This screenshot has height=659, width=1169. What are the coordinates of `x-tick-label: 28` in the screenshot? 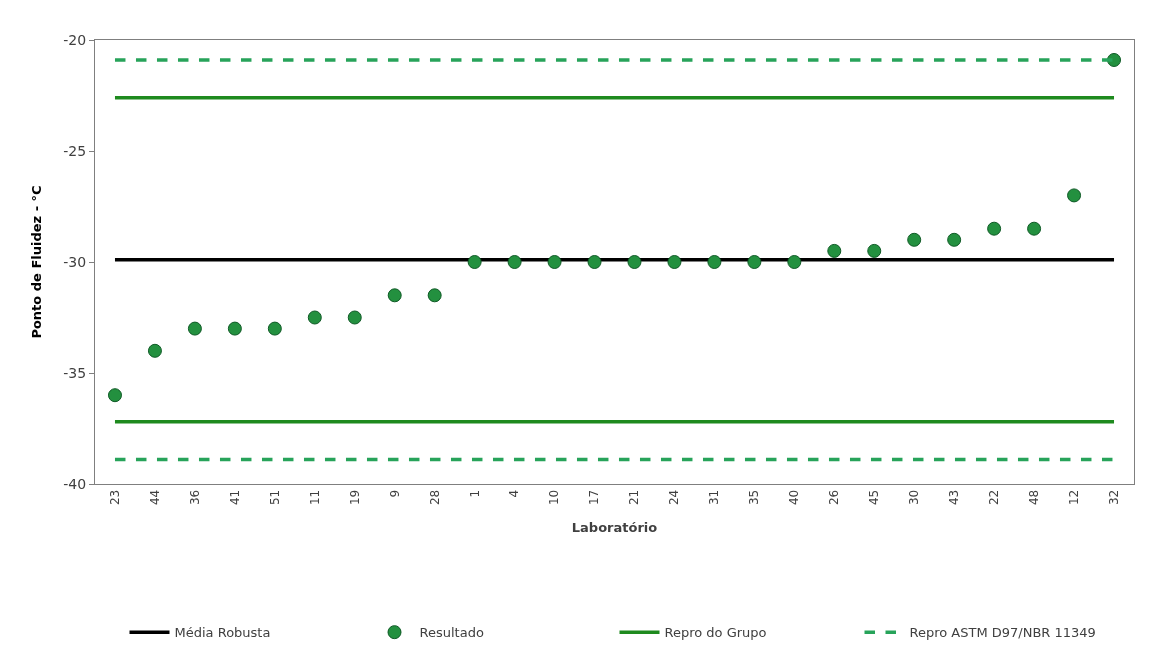 It's located at (434, 497).